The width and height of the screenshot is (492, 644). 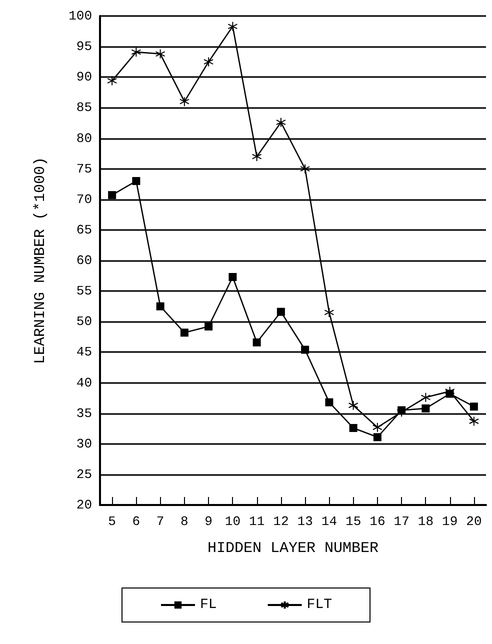 I want to click on y-tick-label: 80, so click(x=84, y=138).